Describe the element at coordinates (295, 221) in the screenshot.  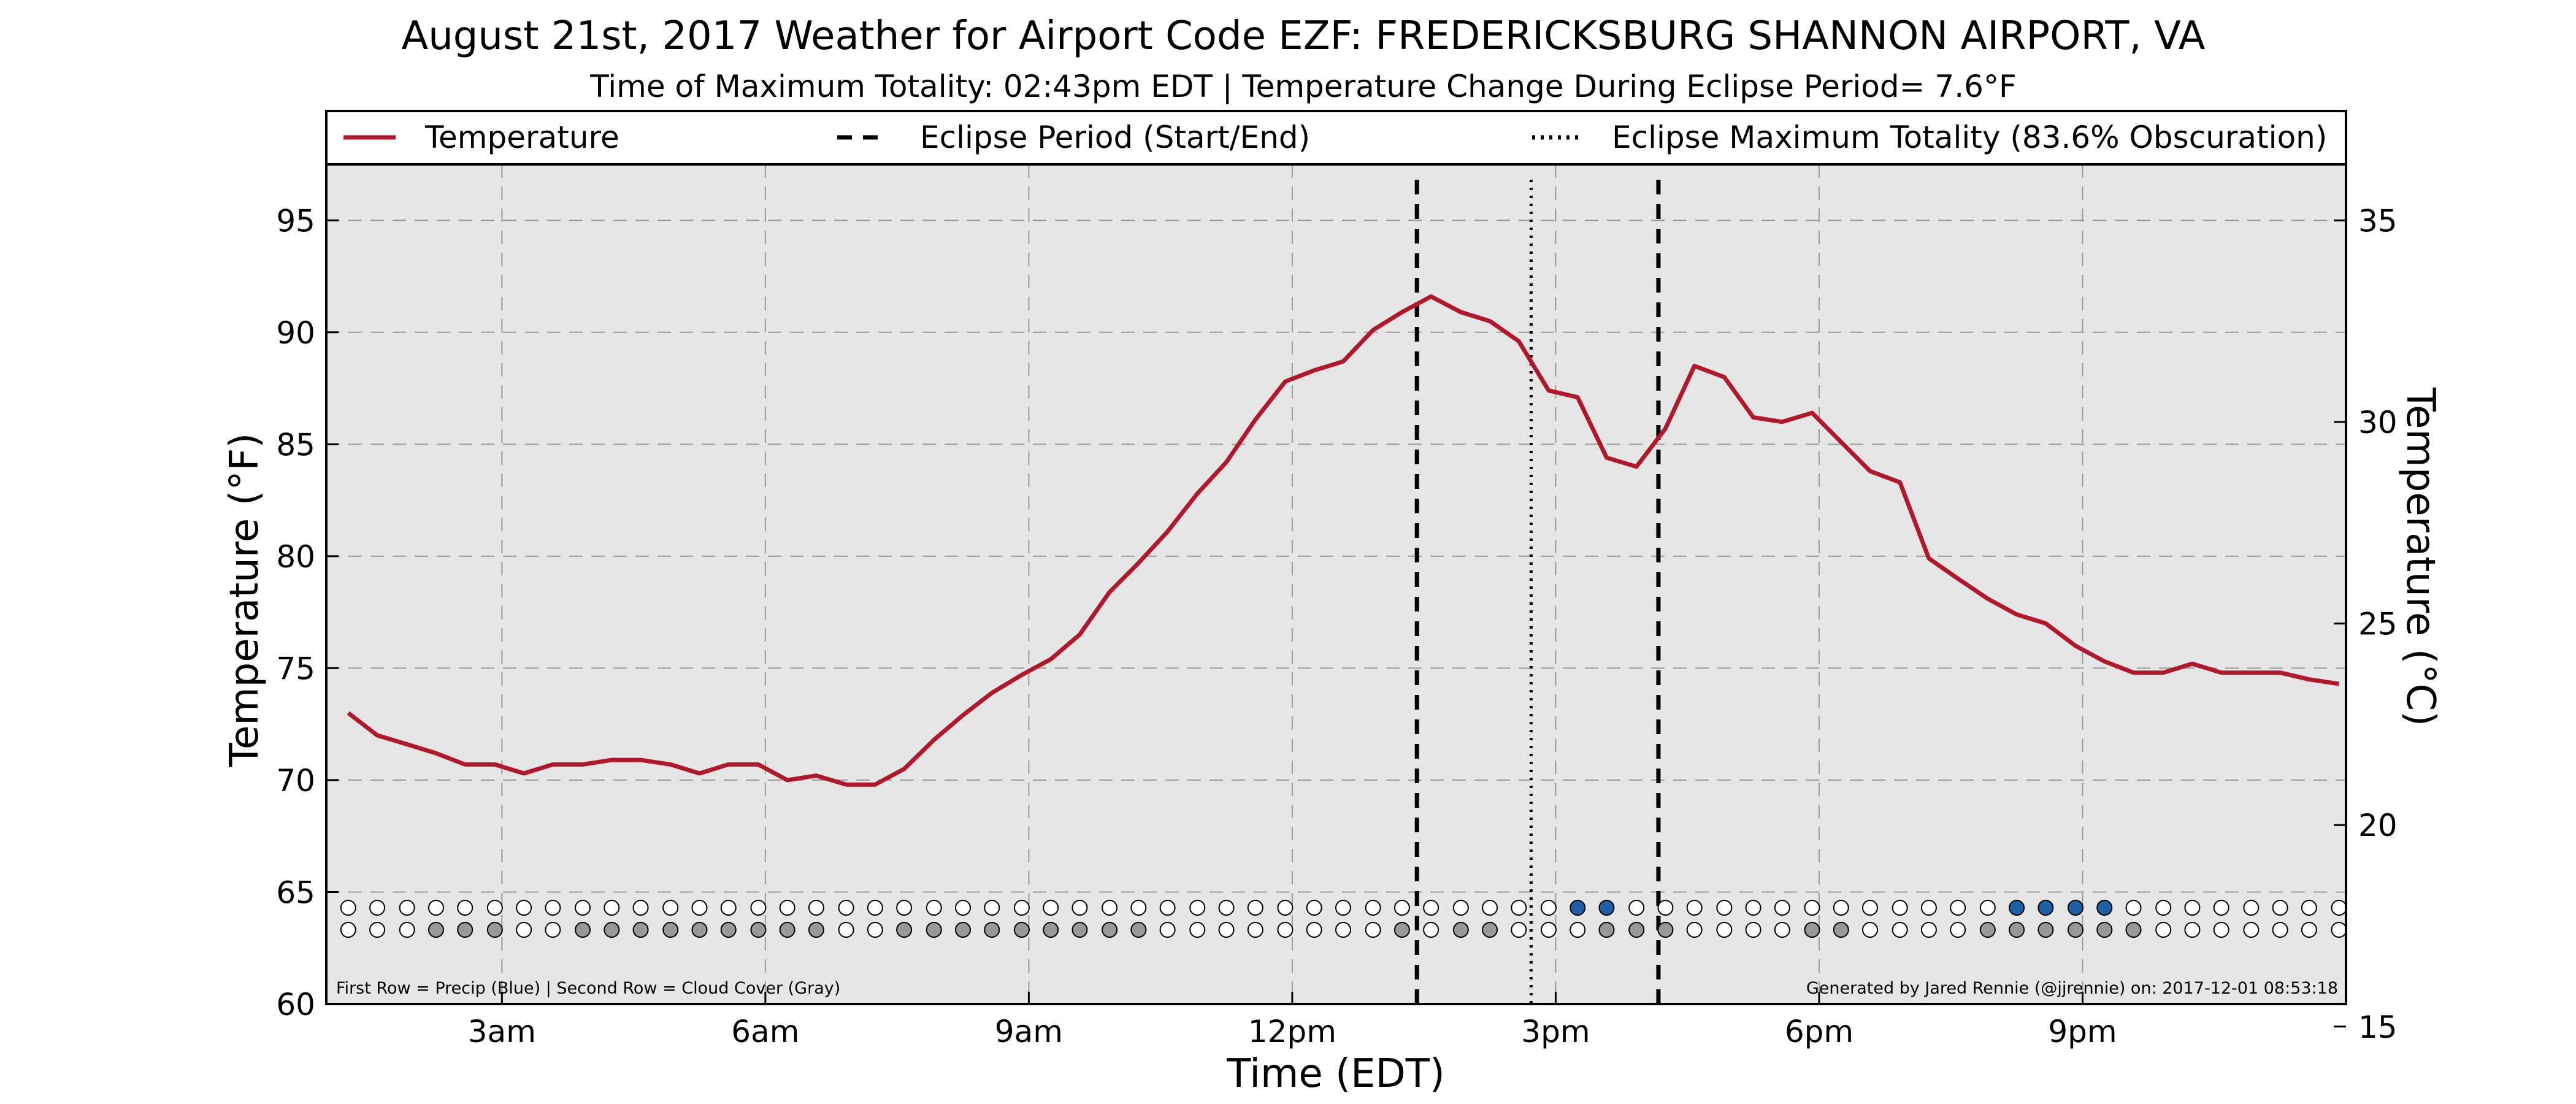
I see `y-tick-label: 95` at that location.